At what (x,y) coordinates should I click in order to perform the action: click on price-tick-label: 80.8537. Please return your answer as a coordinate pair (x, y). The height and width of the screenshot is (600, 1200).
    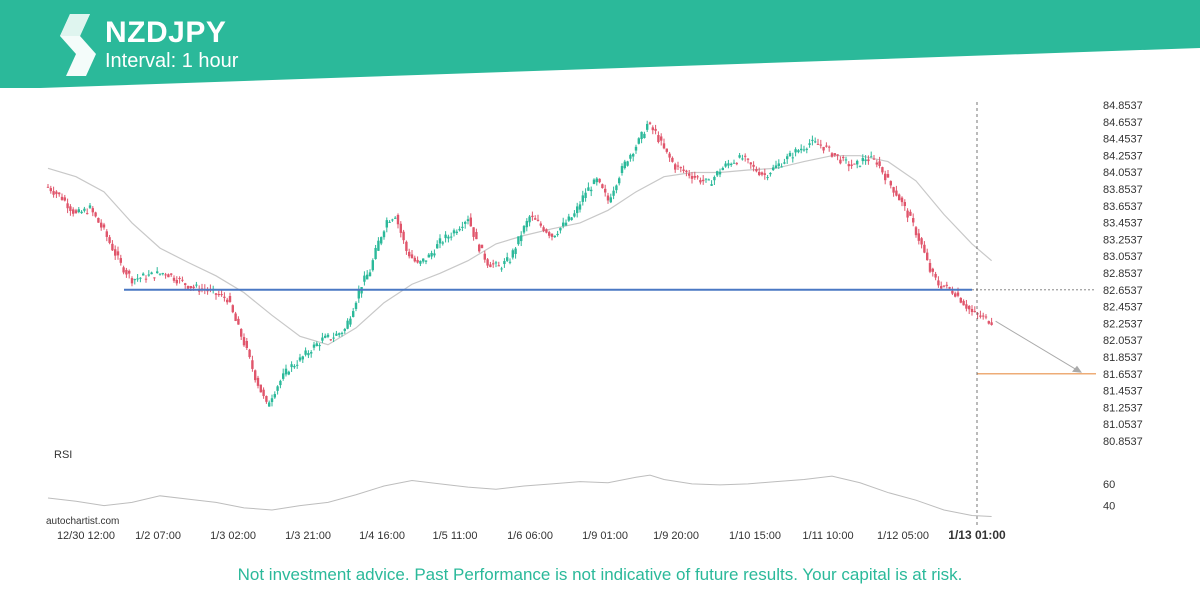
    Looking at the image, I should click on (1123, 442).